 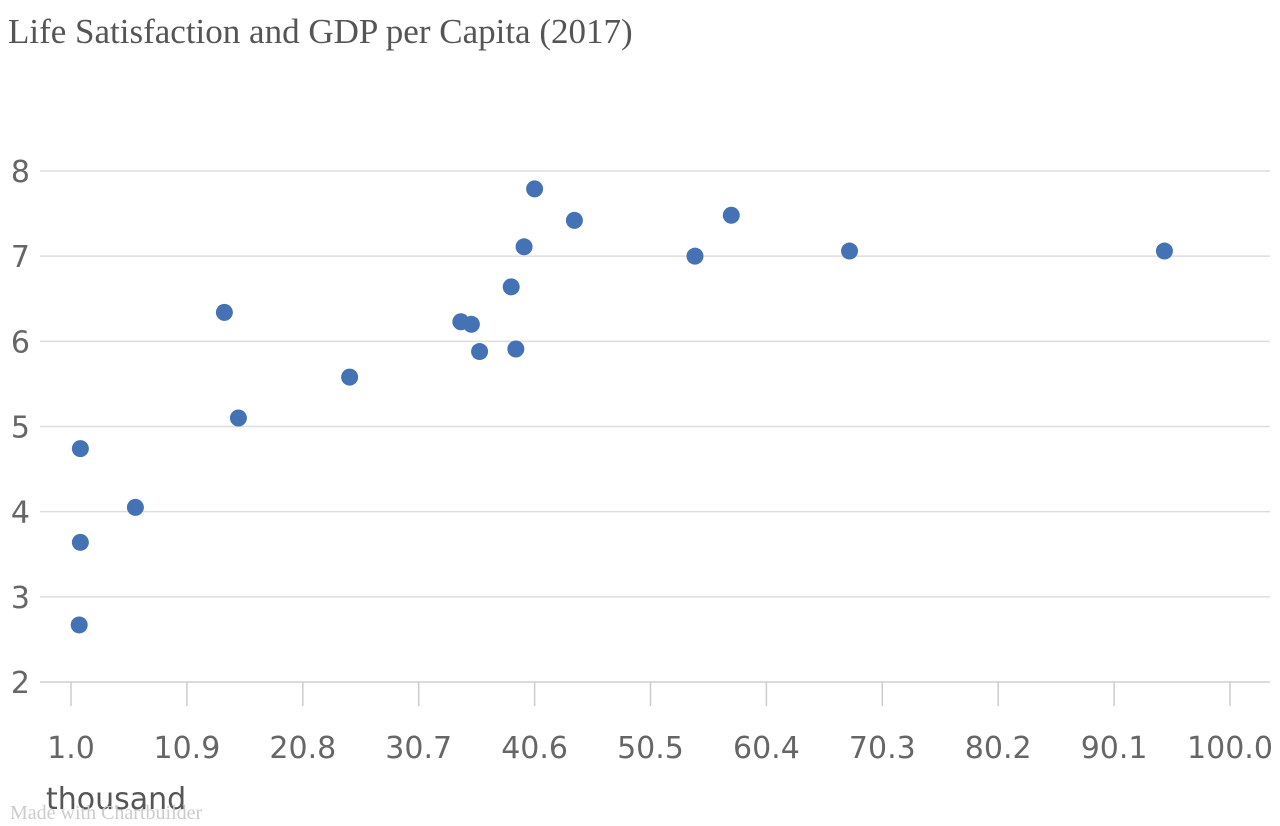 I want to click on x-tick-label: 20.8, so click(x=302, y=748).